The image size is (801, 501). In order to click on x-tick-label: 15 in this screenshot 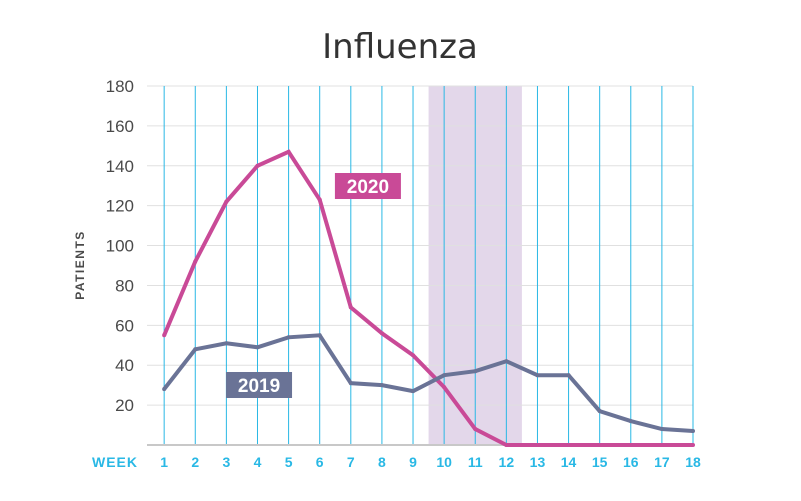, I will do `click(600, 462)`.